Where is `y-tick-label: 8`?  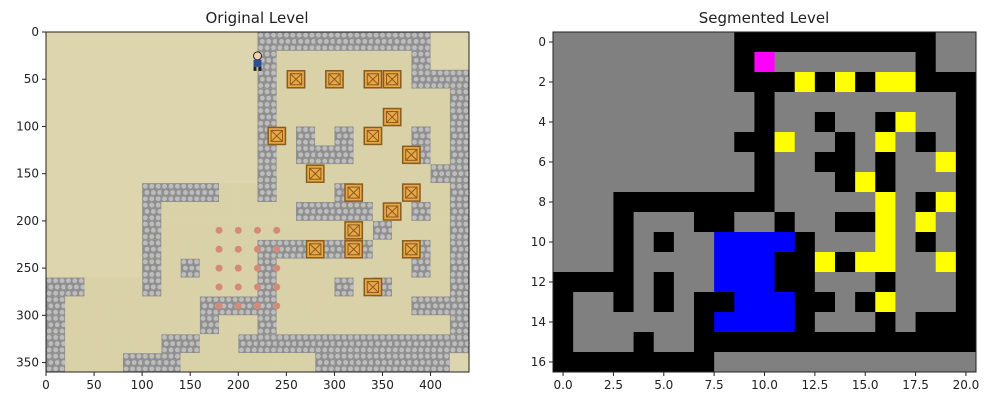 y-tick-label: 8 is located at coordinates (542, 202).